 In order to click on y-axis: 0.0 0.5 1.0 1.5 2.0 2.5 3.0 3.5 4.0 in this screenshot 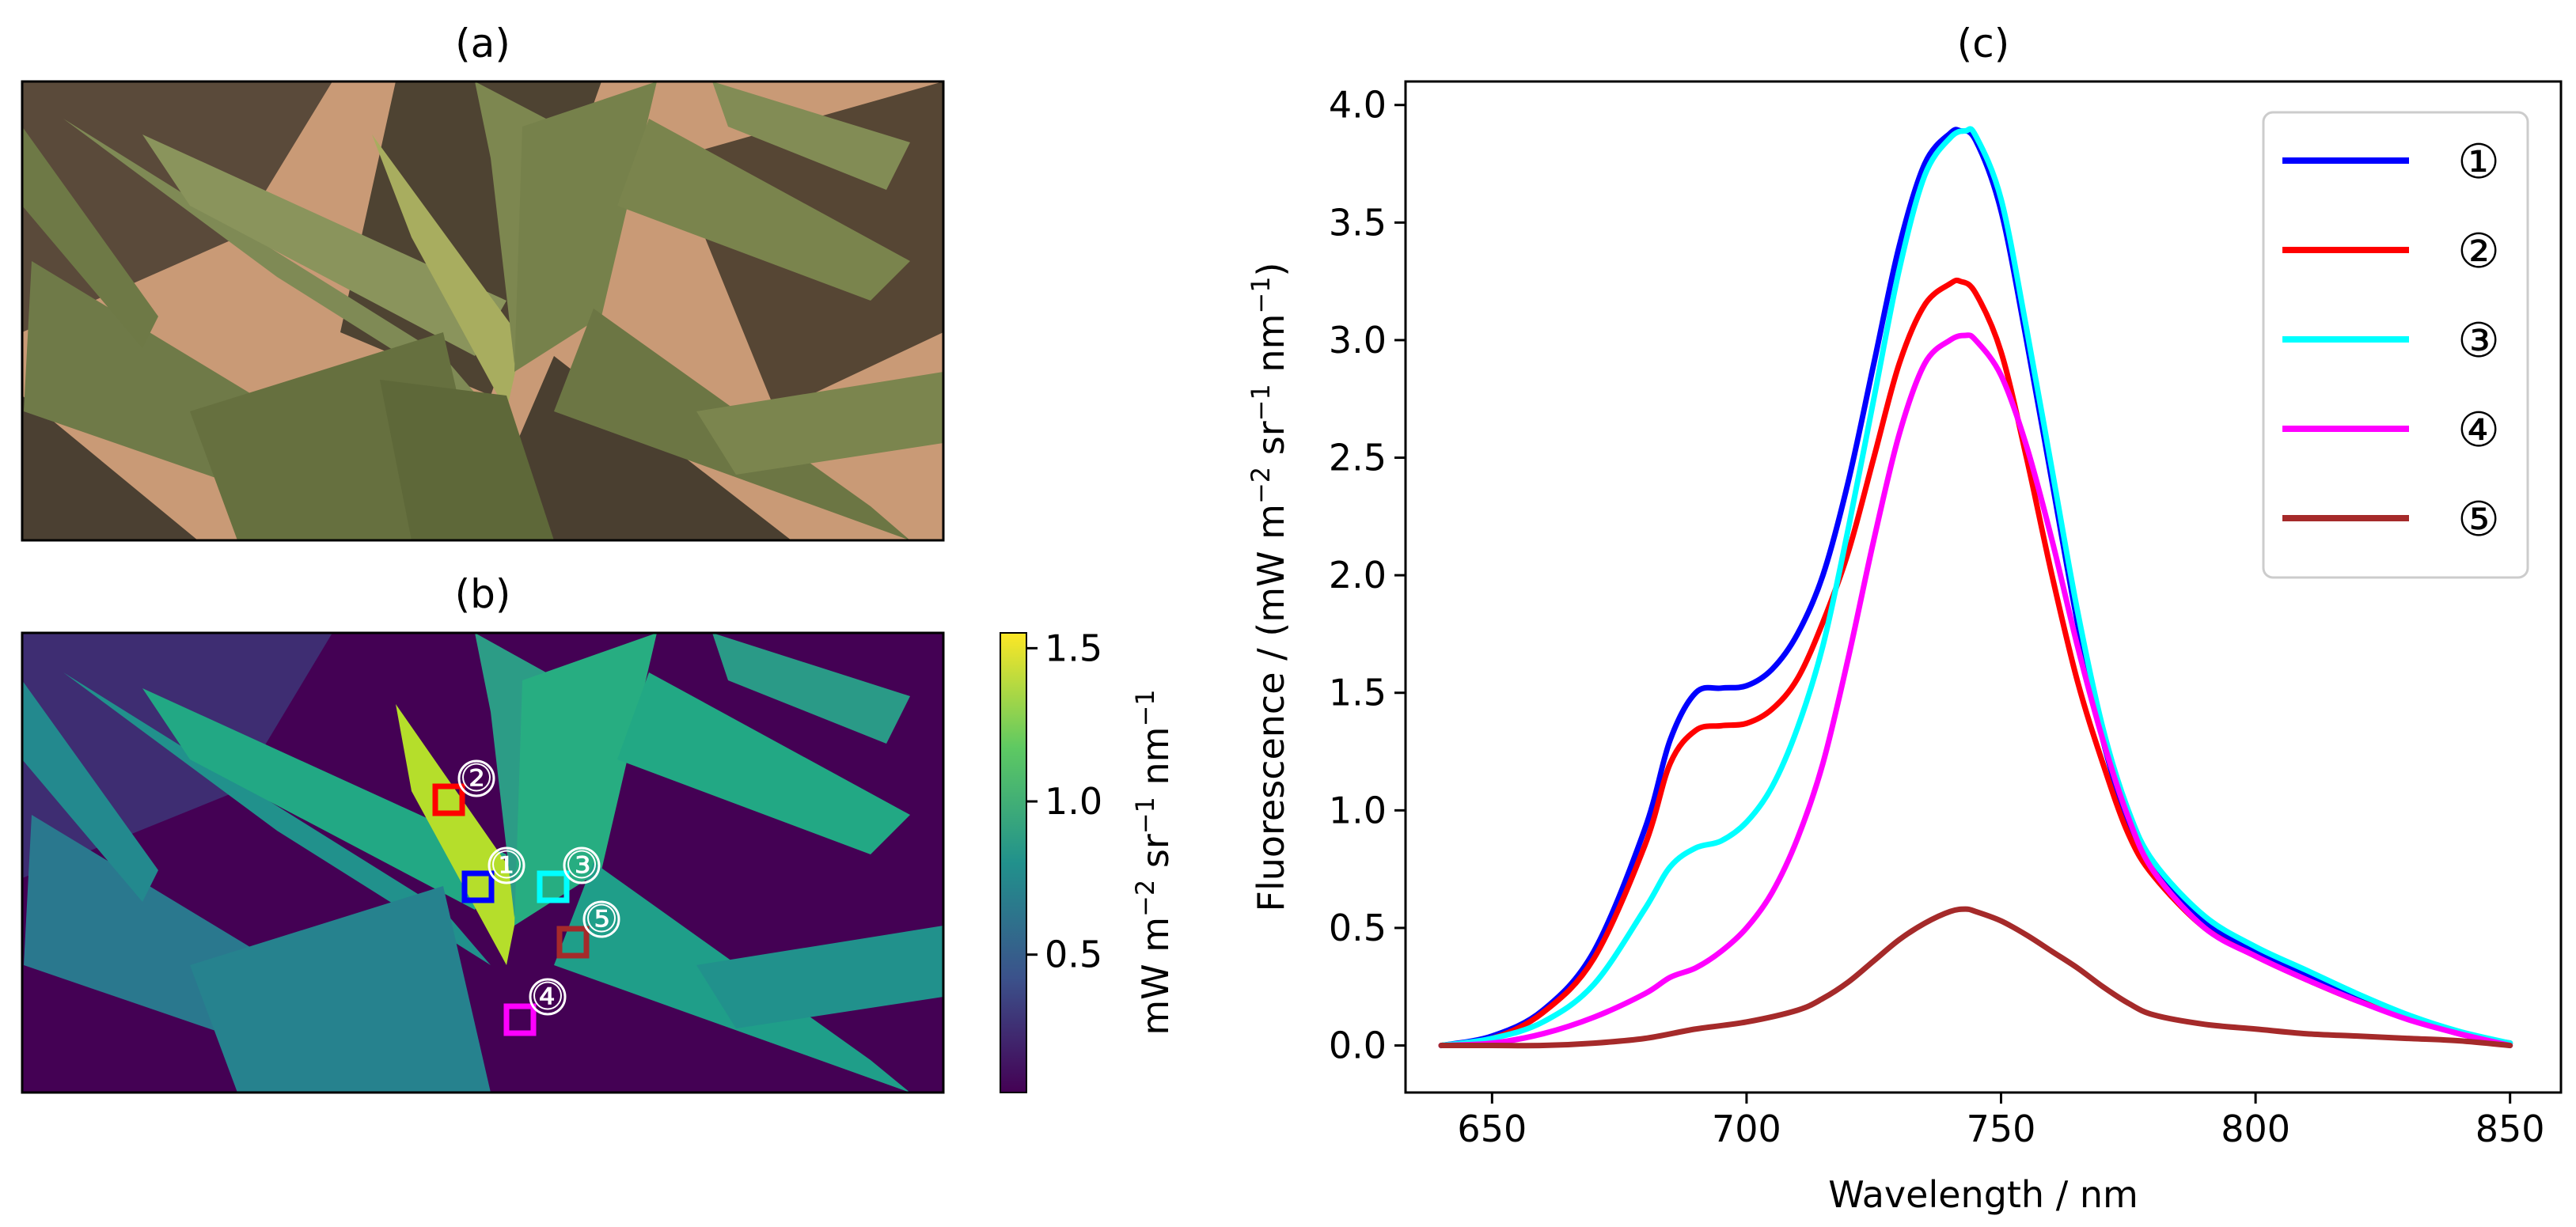, I will do `click(1367, 575)`.